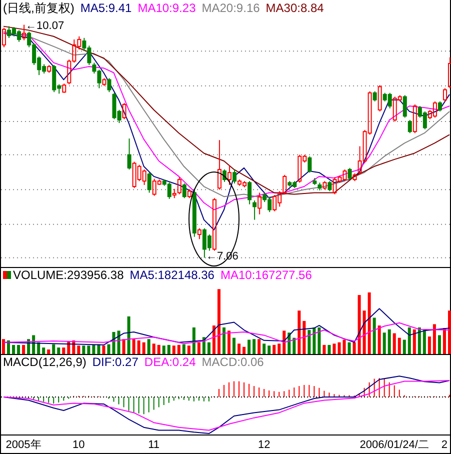 The image size is (451, 454). What do you see at coordinates (115, 362) in the screenshot?
I see `text: DIF:0.27` at bounding box center [115, 362].